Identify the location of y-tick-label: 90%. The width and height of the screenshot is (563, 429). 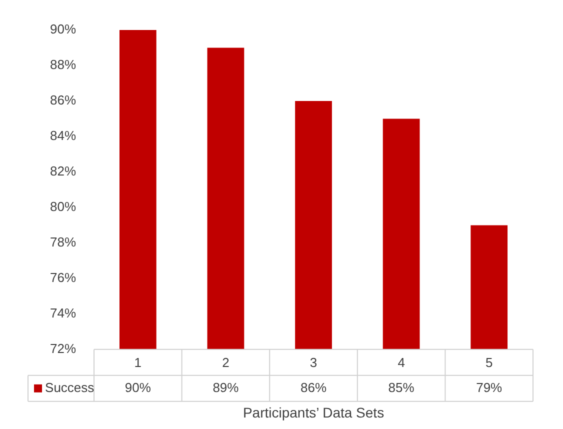
(63, 29).